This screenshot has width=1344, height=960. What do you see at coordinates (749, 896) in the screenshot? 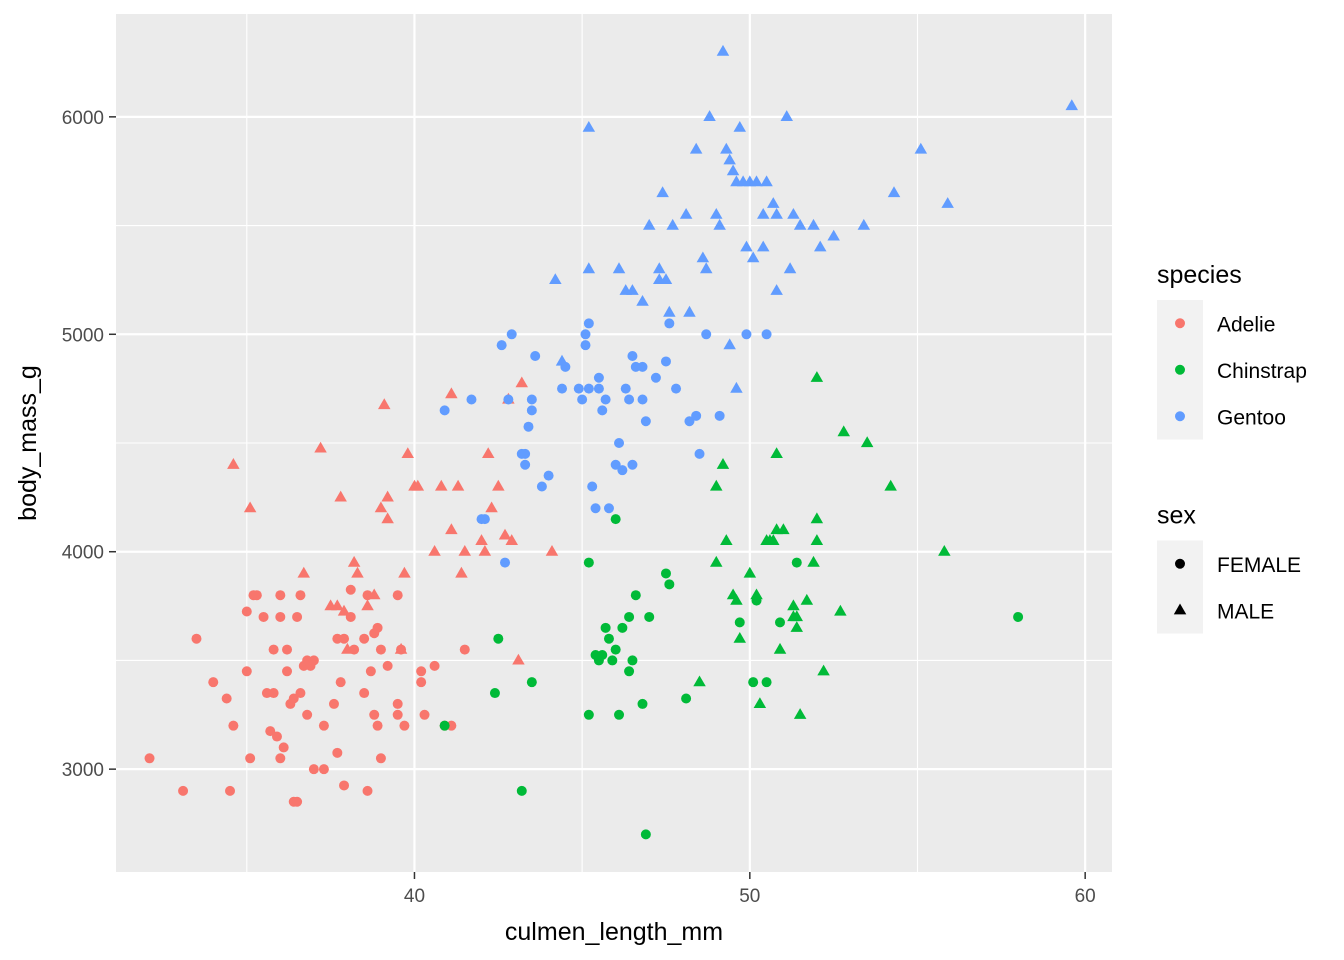
I see `x-tick-label: 50` at bounding box center [749, 896].